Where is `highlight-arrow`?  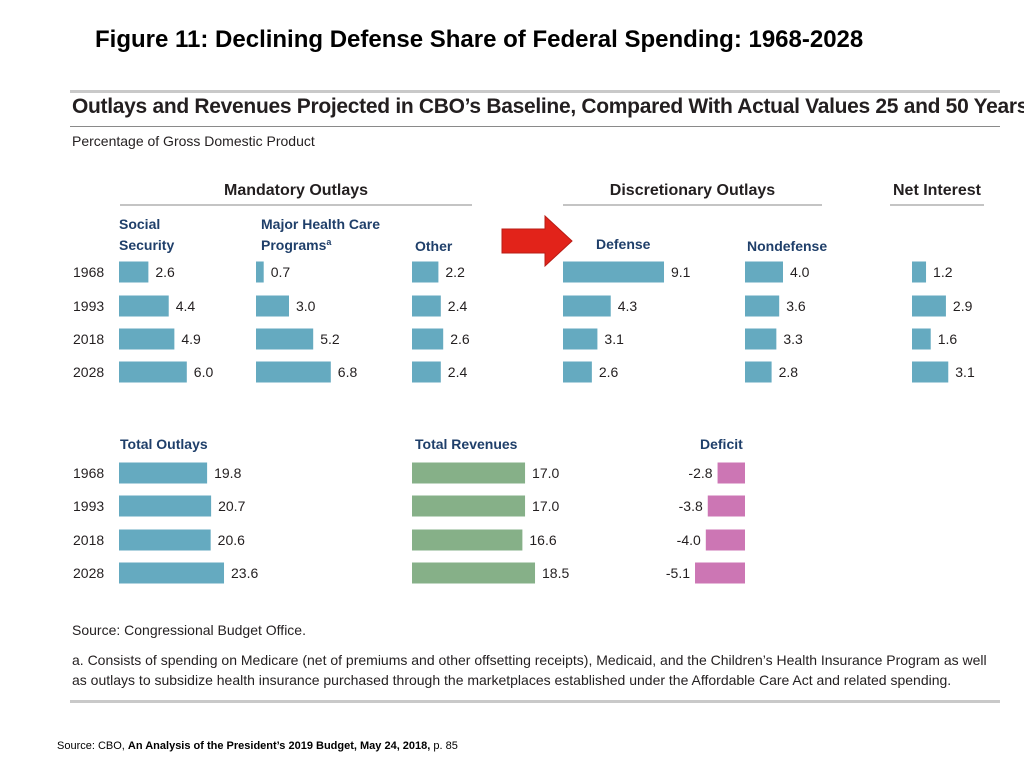
highlight-arrow is located at coordinates (537, 241).